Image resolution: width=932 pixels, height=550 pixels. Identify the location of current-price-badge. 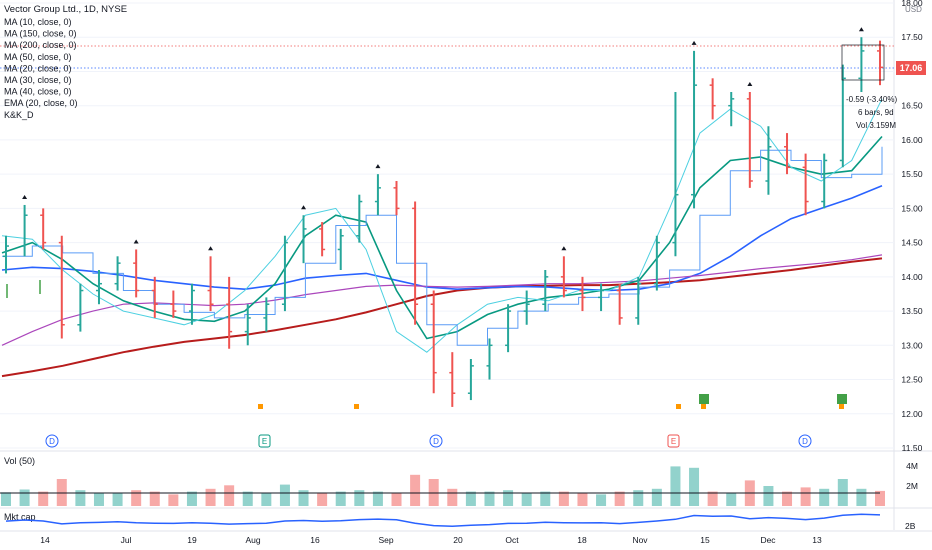
(911, 68).